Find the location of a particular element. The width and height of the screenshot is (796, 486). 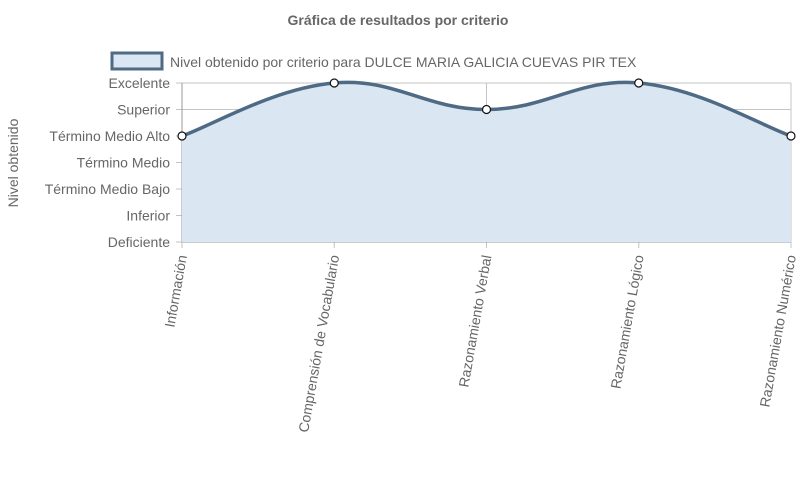

y-tick-label: Inferior is located at coordinates (148, 216).